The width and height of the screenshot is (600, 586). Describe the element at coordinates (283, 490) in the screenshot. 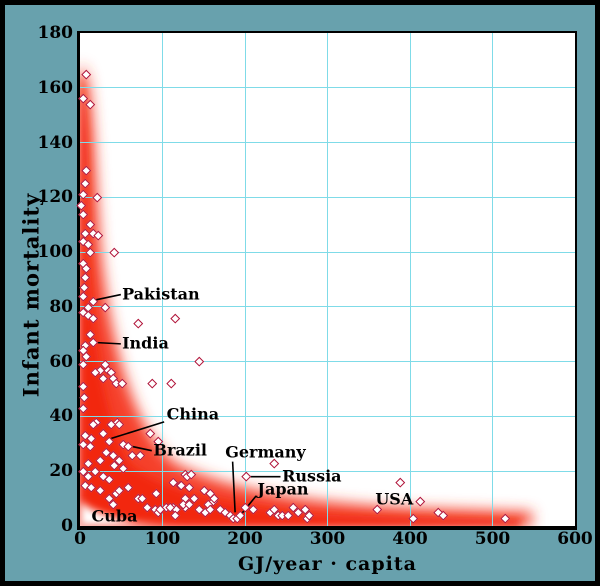

I see `country-label-japan: Japan` at that location.